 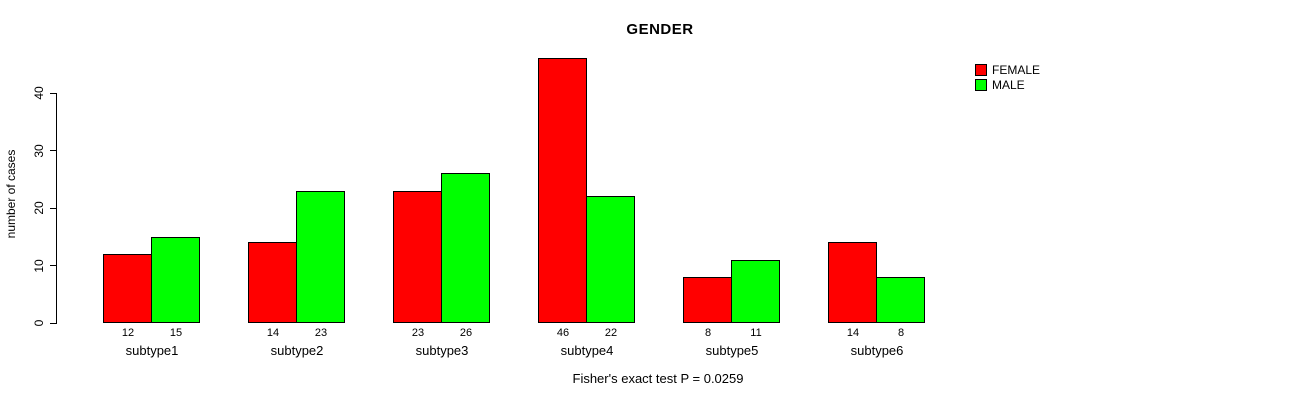 I want to click on y-tick-label: 20, so click(x=39, y=208).